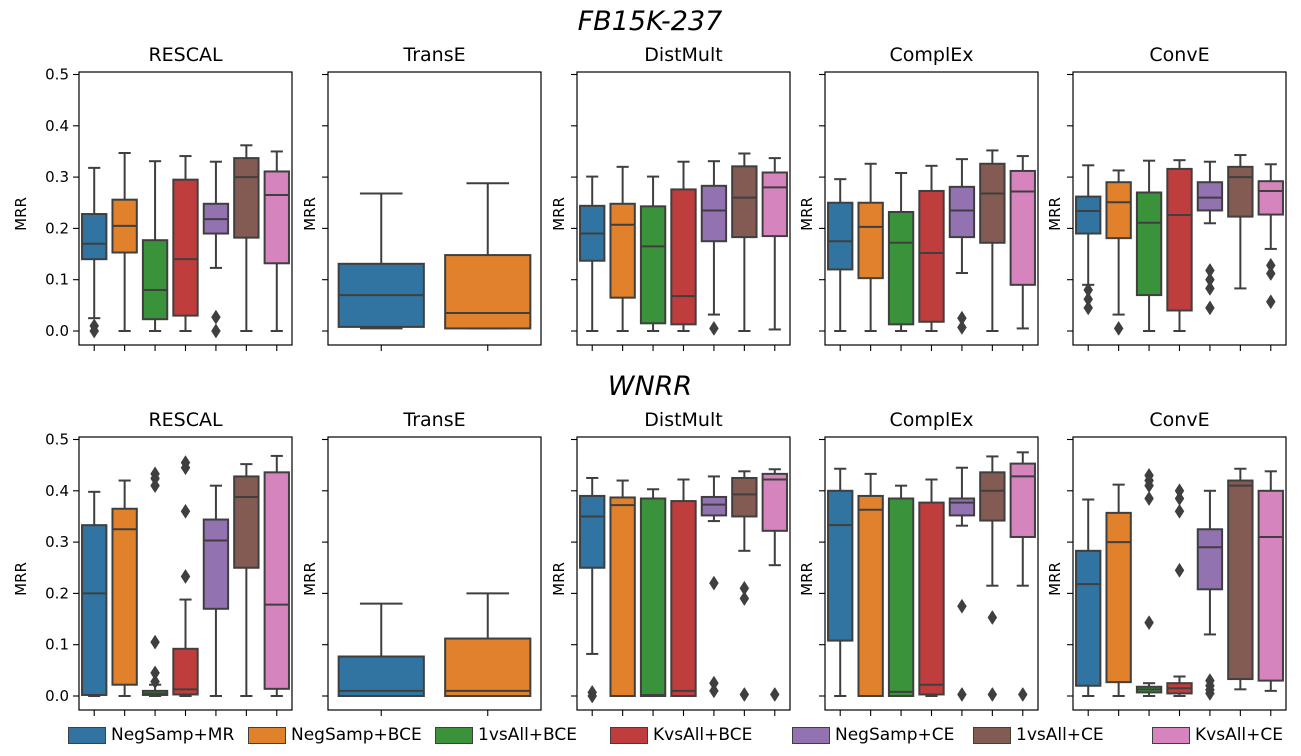 The width and height of the screenshot is (1301, 756). Describe the element at coordinates (21, 579) in the screenshot. I see `y-axis-label-r1-rescal: MRR` at that location.